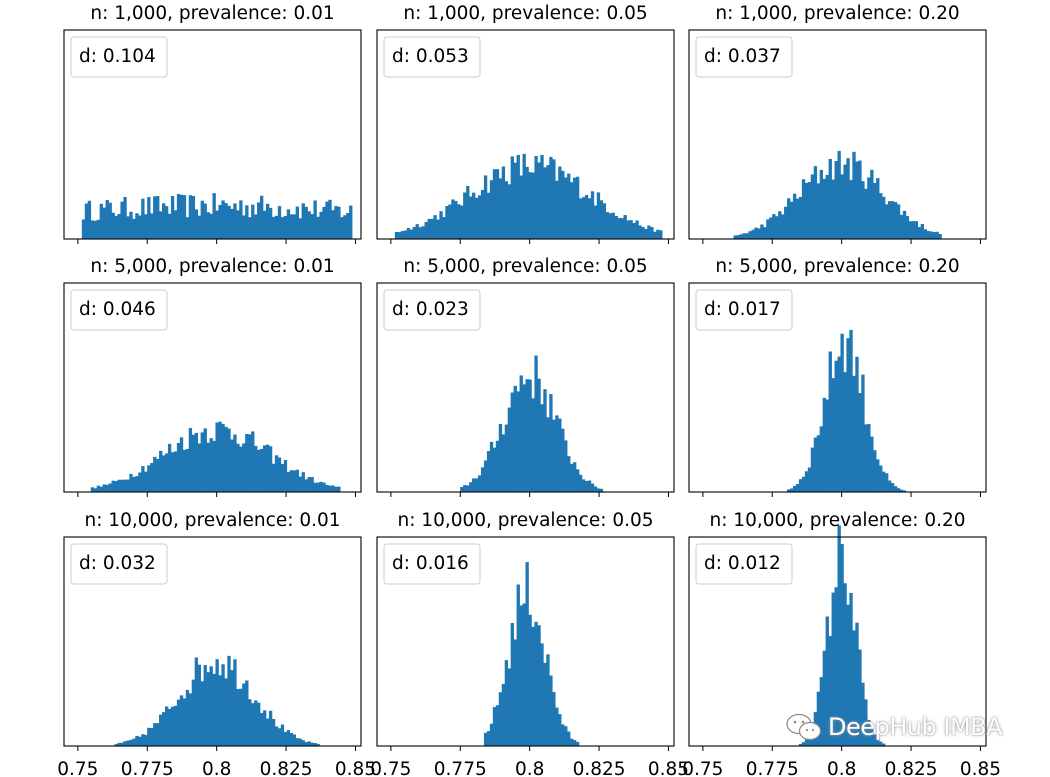 The image size is (1050, 777). I want to click on histogram-panel: n: 5,000, prevalence: 0.20 d: 0.017, so click(837, 376).